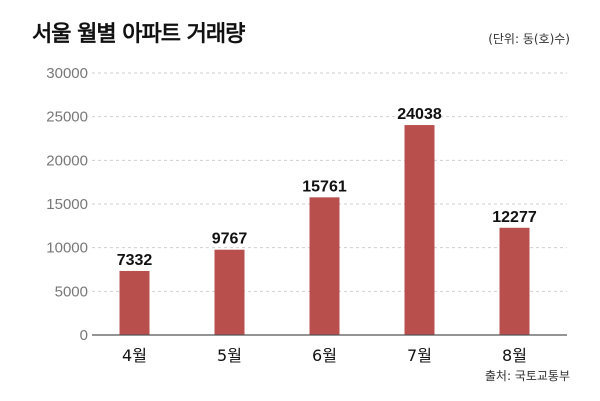 This screenshot has width=600, height=401. Describe the element at coordinates (419, 114) in the screenshot. I see `data-label: 24038` at that location.